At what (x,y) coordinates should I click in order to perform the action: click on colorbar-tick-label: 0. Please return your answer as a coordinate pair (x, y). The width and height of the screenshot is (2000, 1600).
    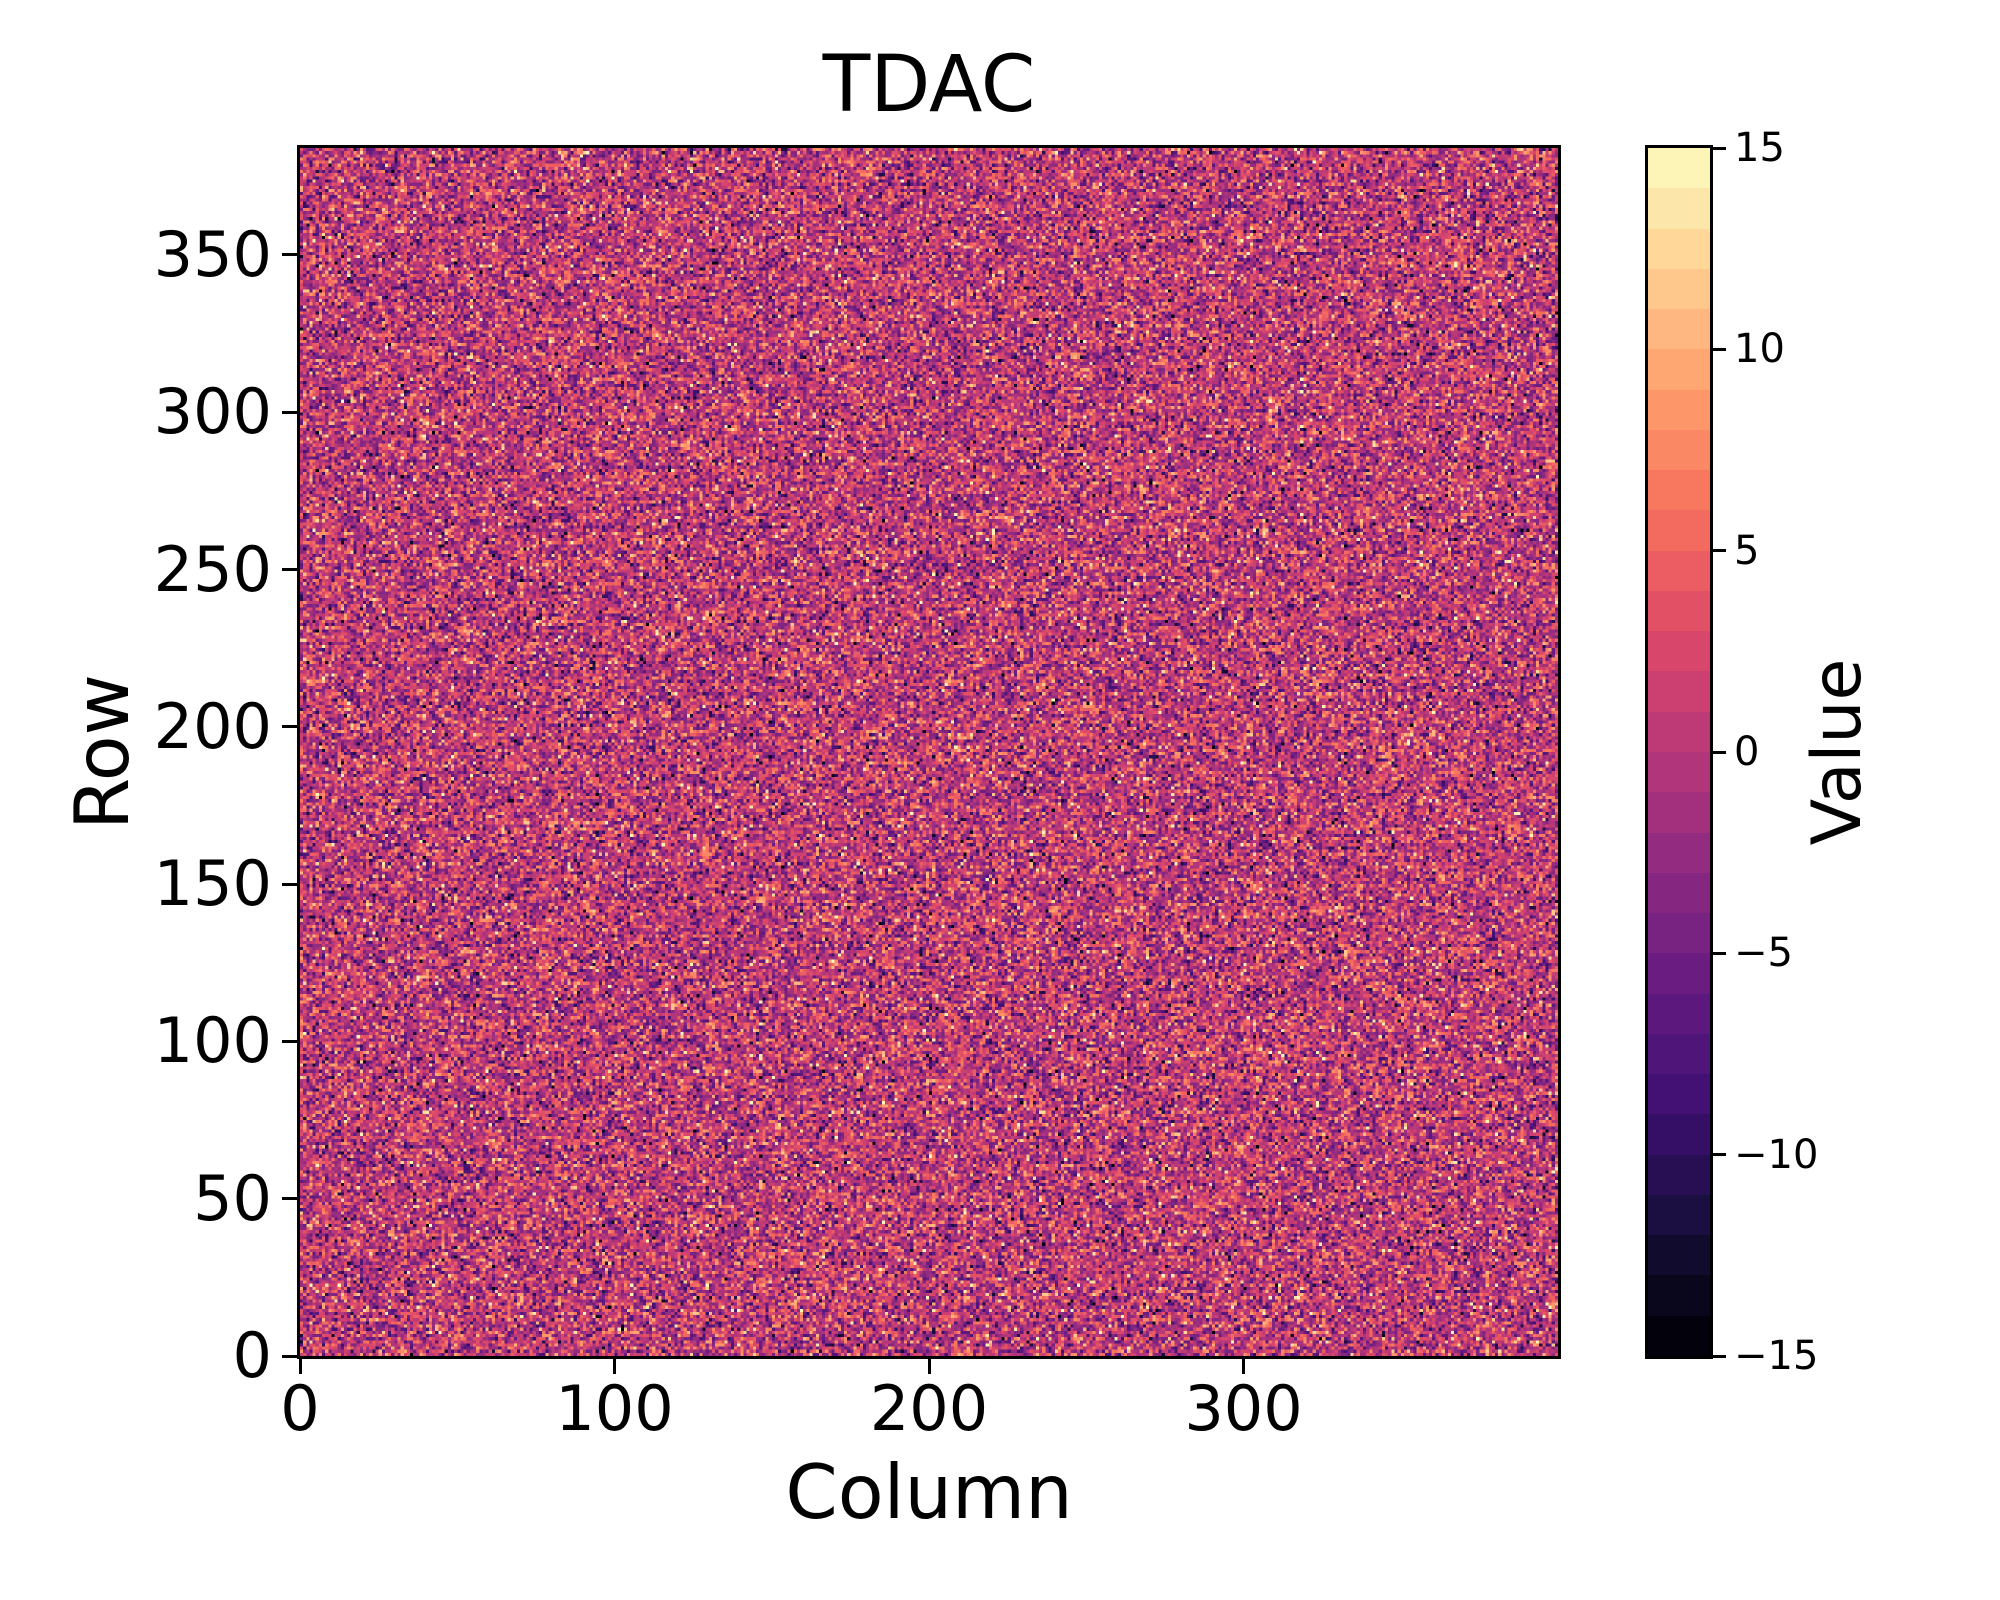
    Looking at the image, I should click on (1747, 752).